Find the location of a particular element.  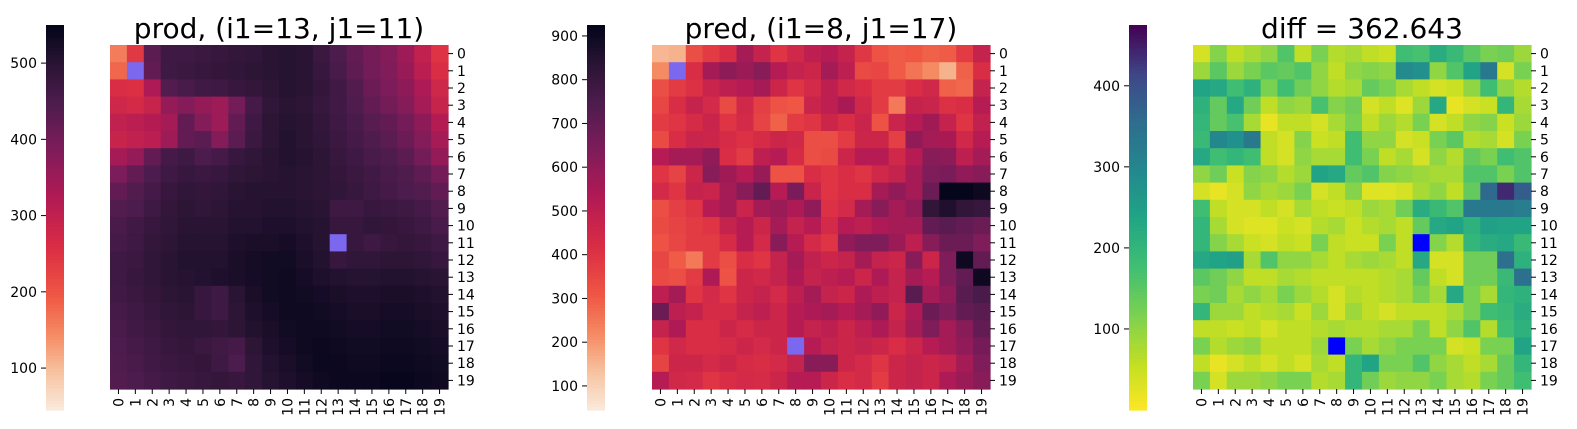

x-tick-label: 8 is located at coordinates (1338, 402).